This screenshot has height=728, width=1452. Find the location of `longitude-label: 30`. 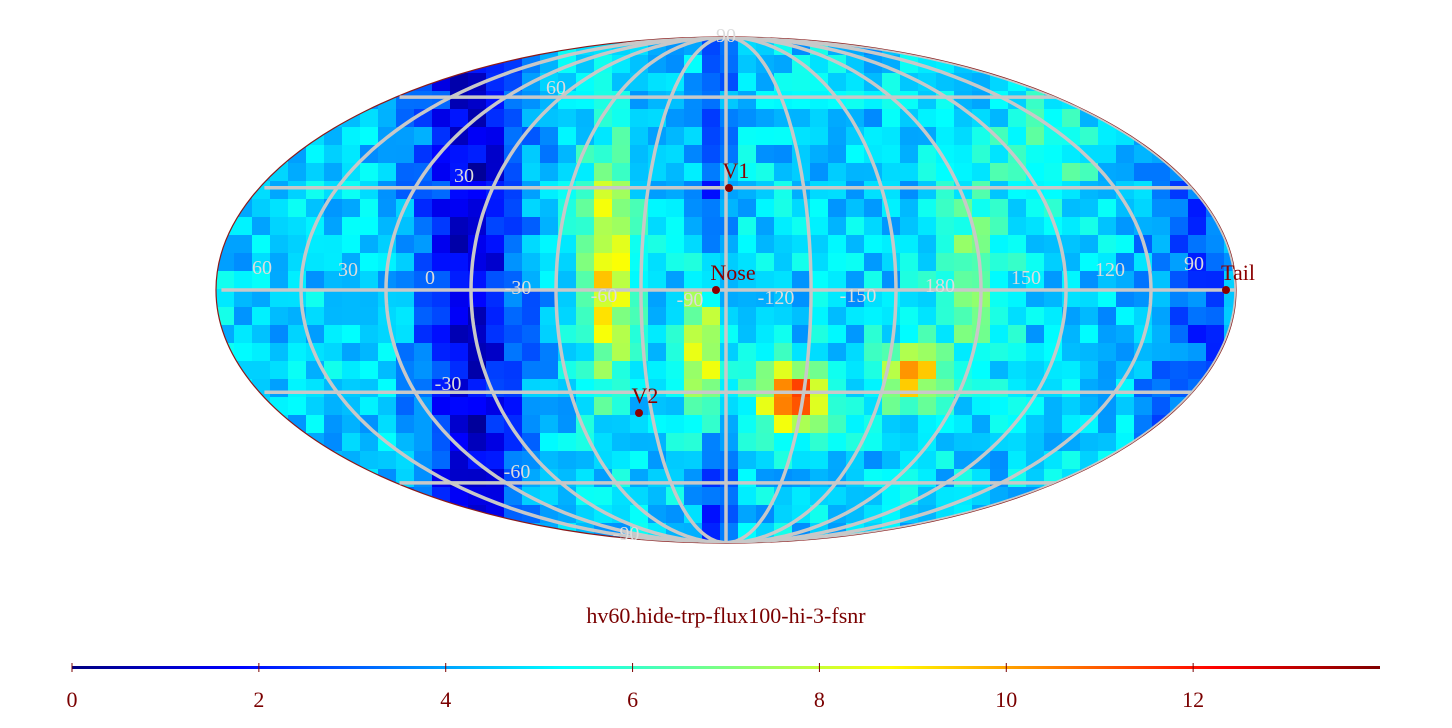

longitude-label: 30 is located at coordinates (348, 270).